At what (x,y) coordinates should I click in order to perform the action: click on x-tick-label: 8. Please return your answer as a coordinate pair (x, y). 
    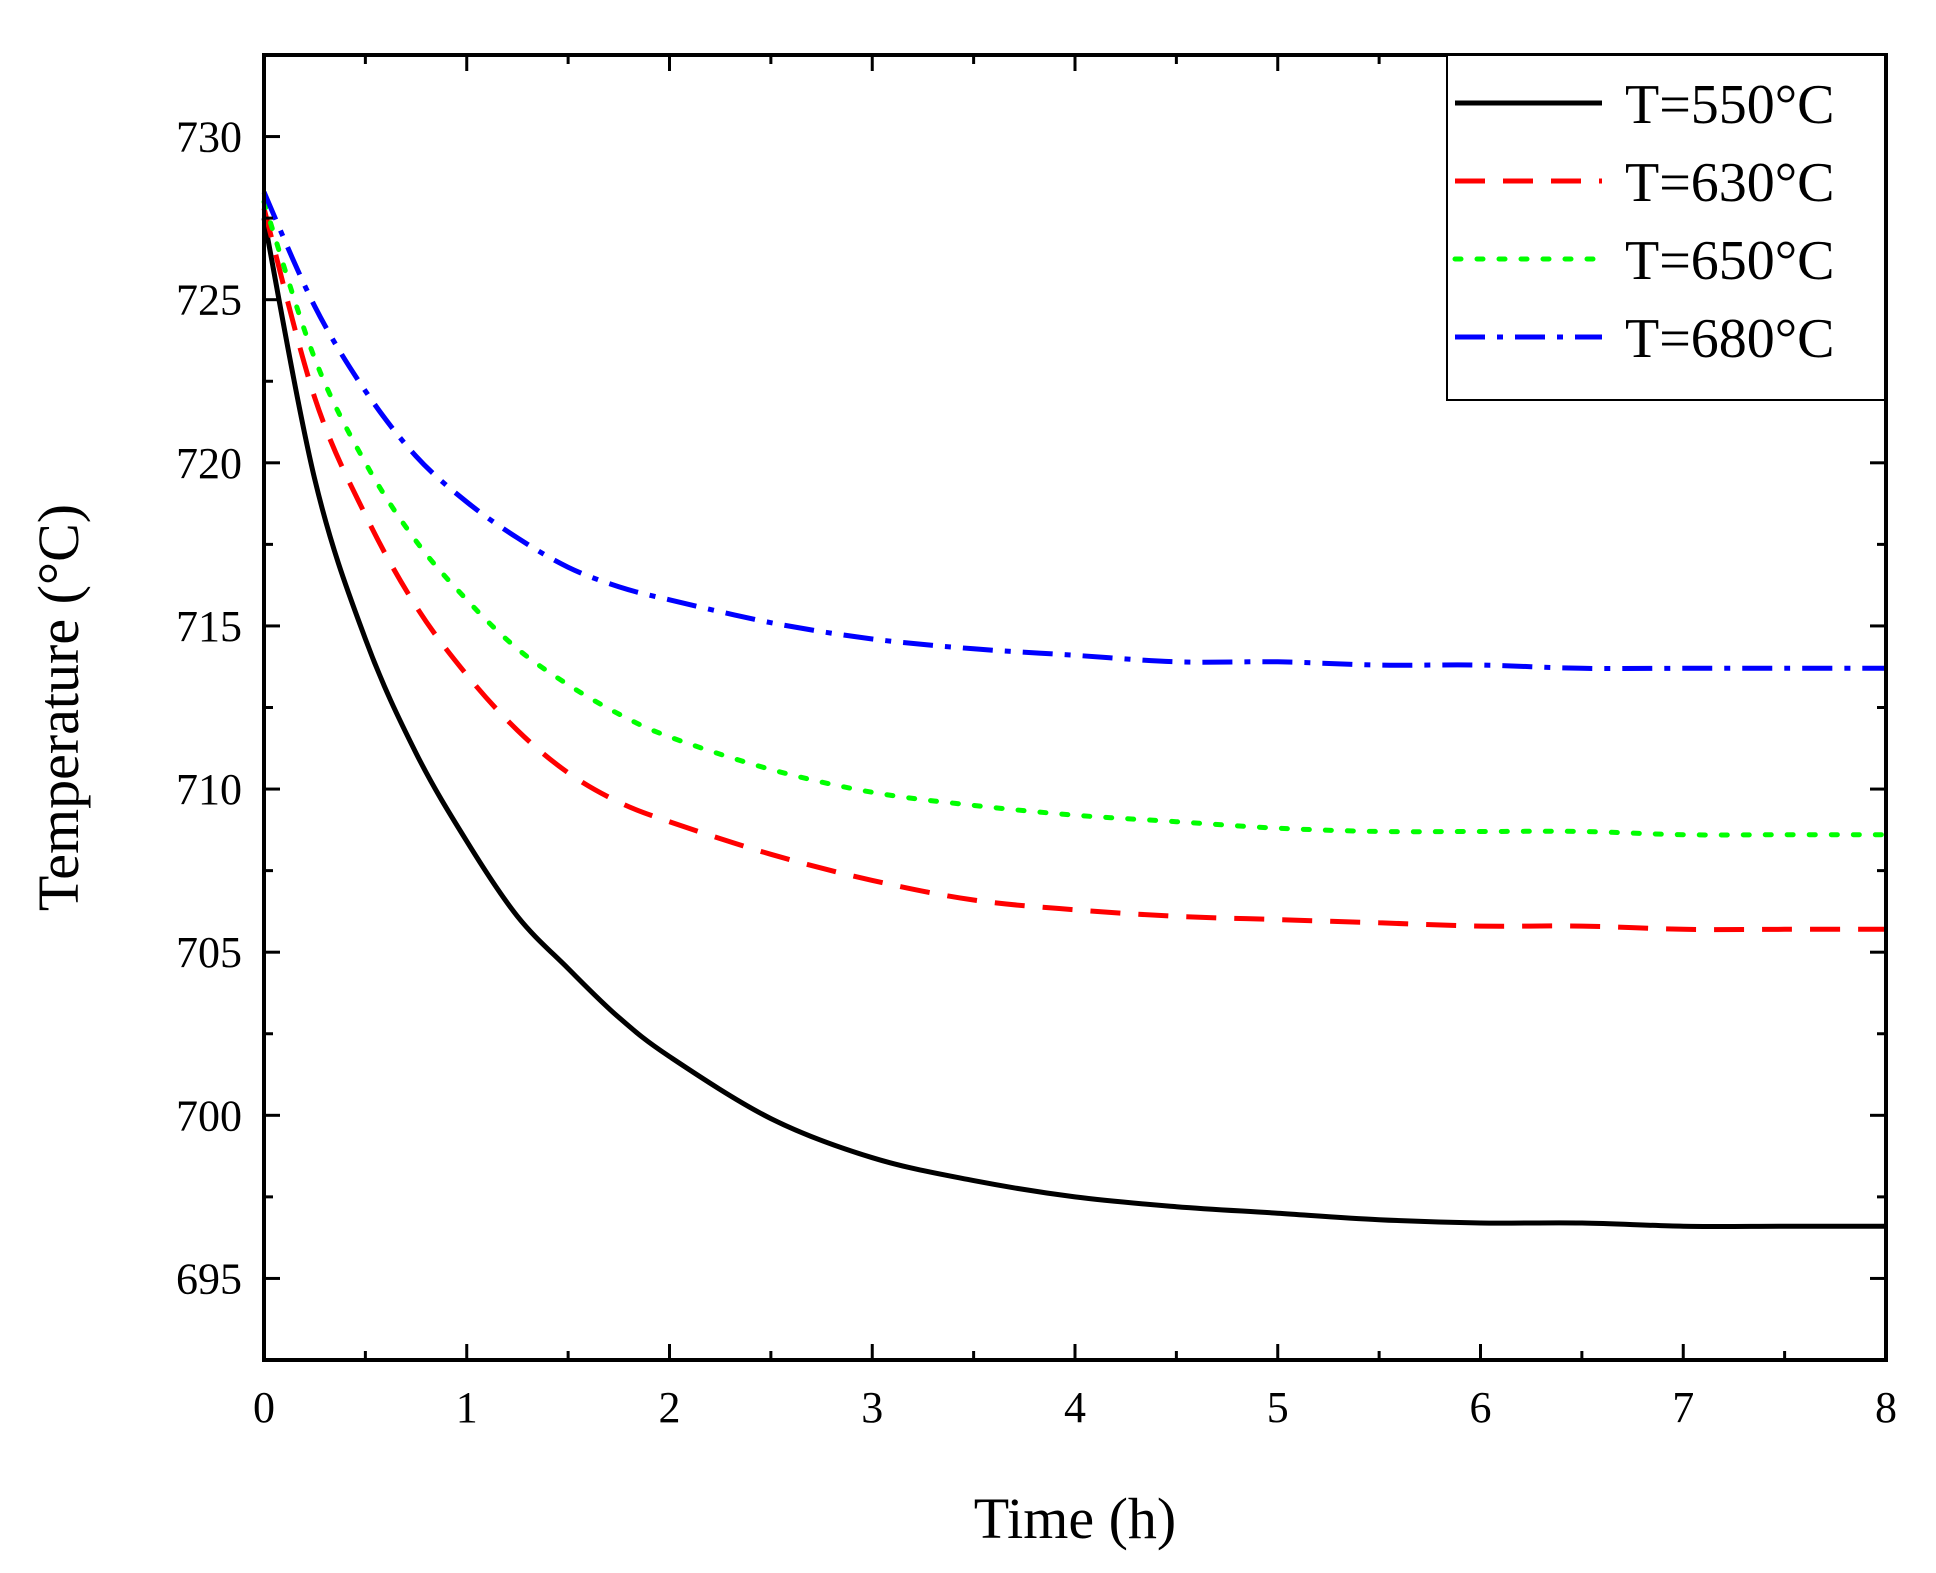
    Looking at the image, I should click on (1886, 1407).